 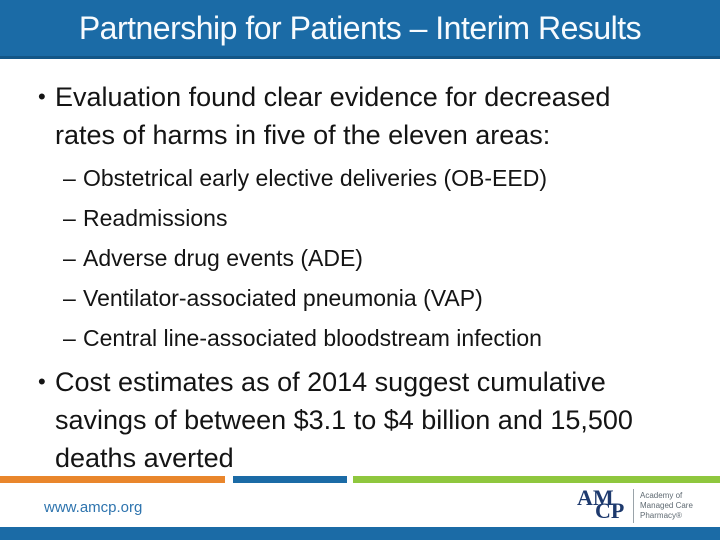 What do you see at coordinates (144, 458) in the screenshot?
I see `bullet-line: deaths averted` at bounding box center [144, 458].